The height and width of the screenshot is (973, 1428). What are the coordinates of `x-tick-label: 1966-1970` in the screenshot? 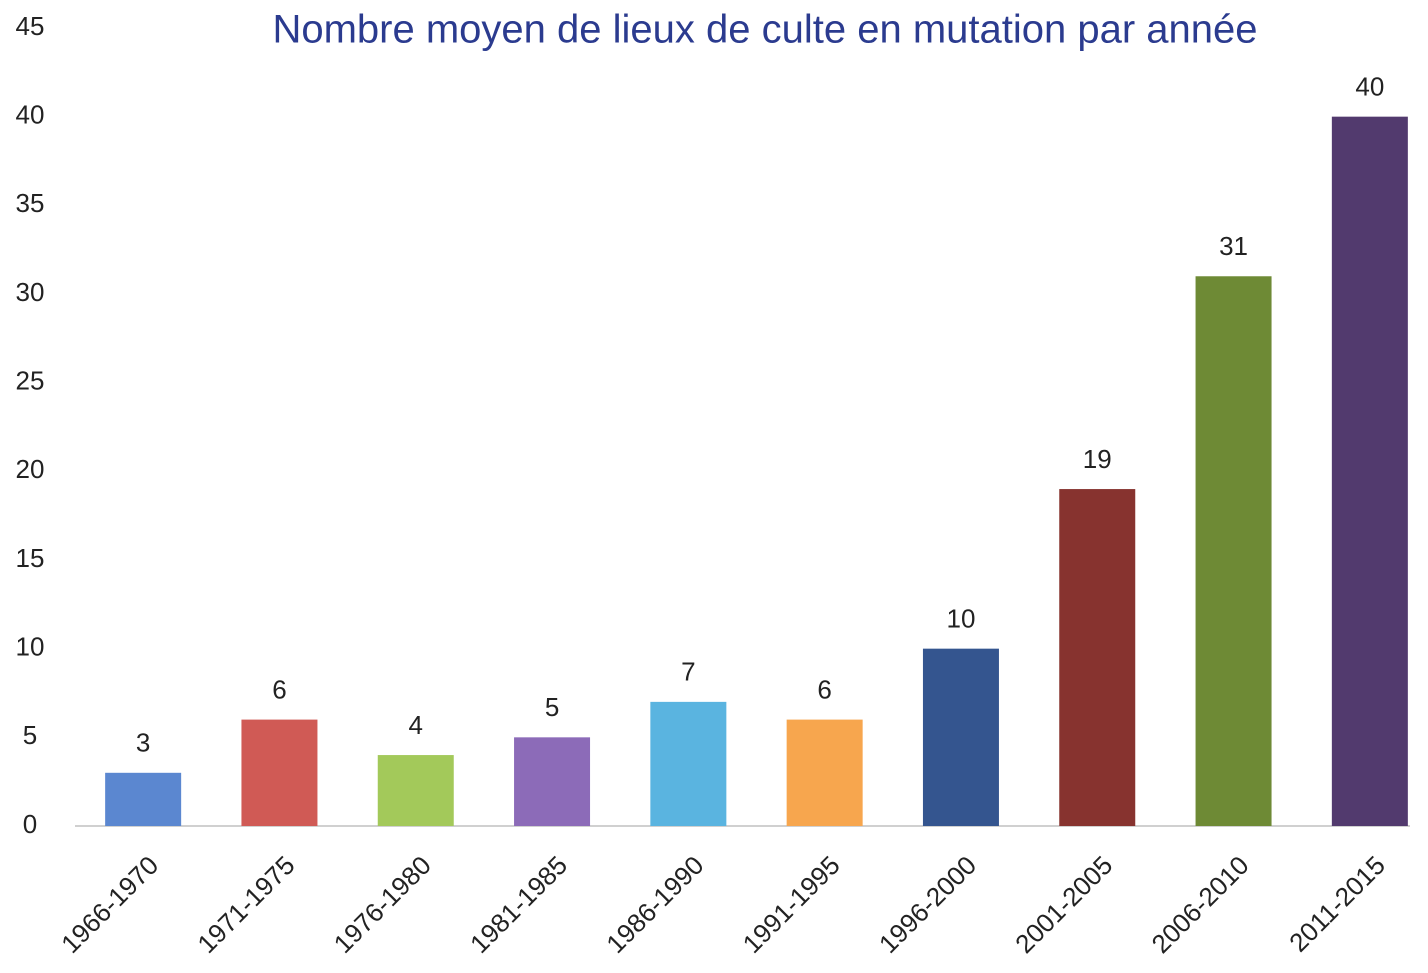 It's located at (109, 904).